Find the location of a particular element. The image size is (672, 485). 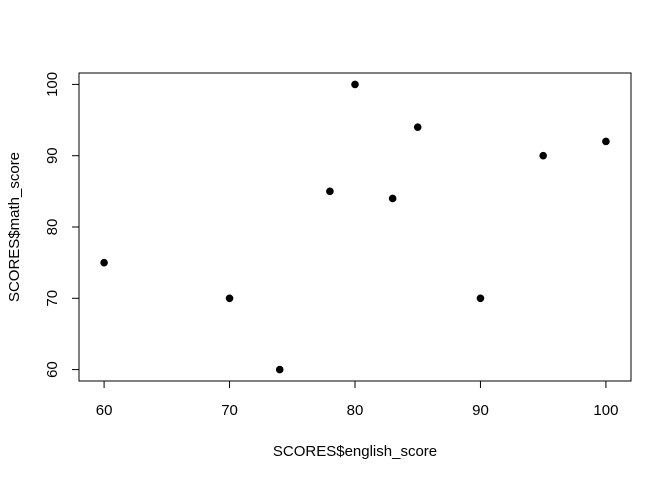

x-tick-label: 60 is located at coordinates (104, 410).